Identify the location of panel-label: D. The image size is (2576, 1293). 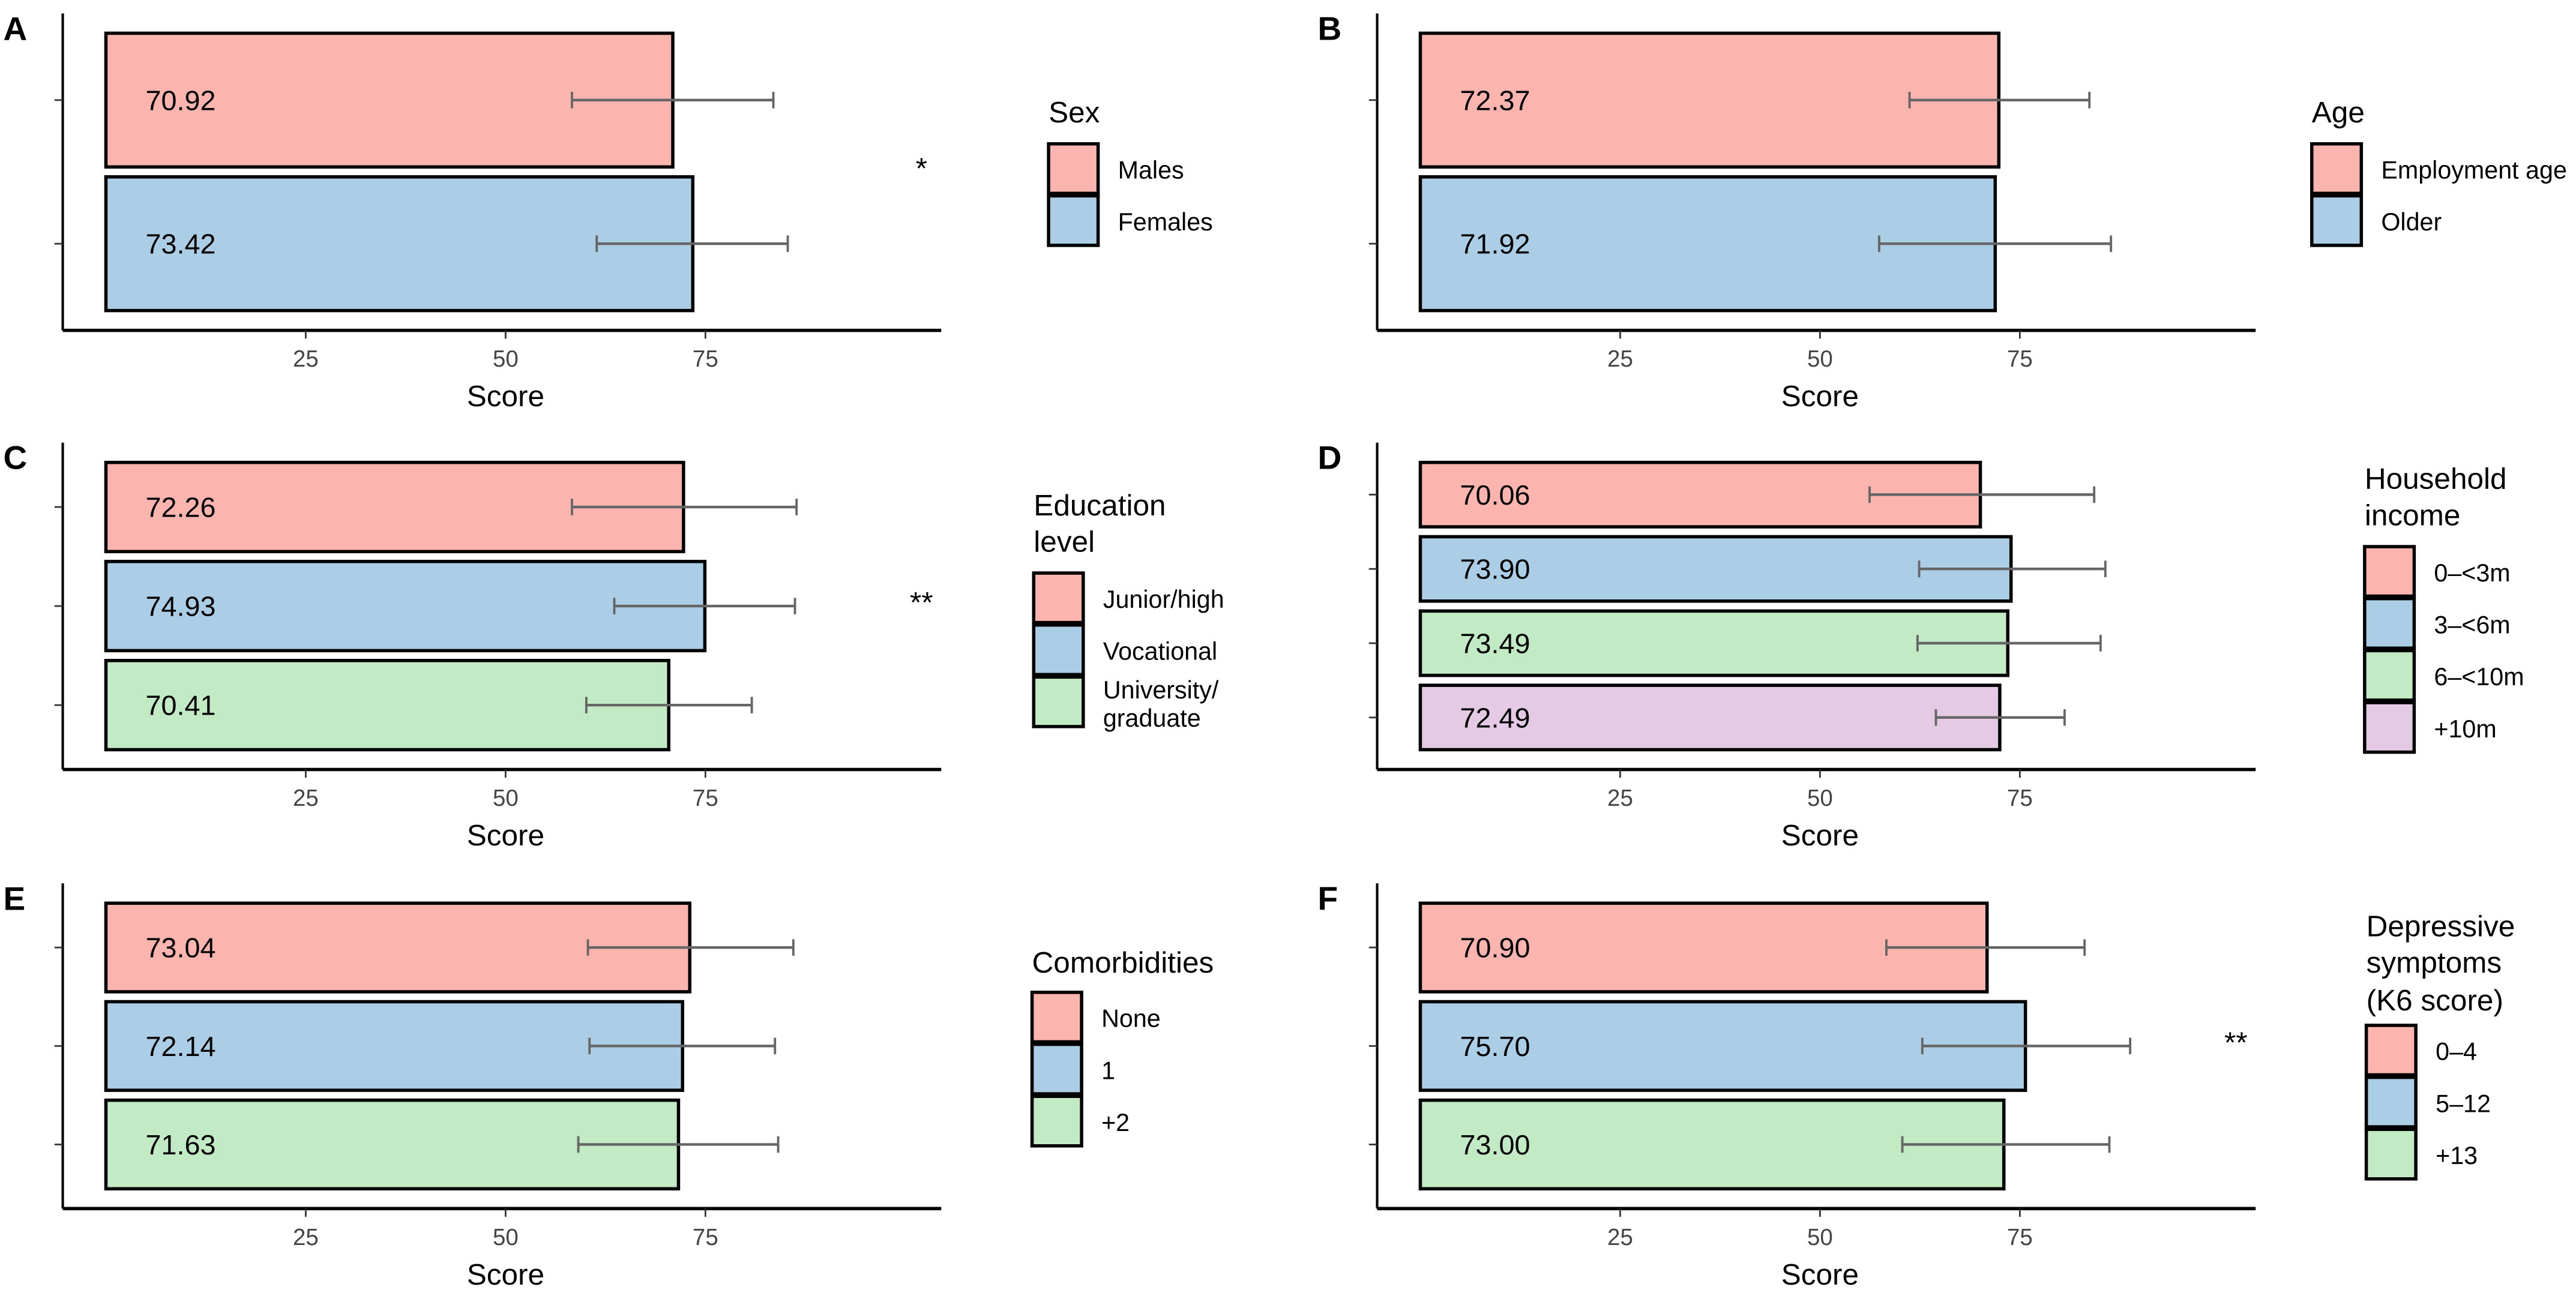
(1330, 457).